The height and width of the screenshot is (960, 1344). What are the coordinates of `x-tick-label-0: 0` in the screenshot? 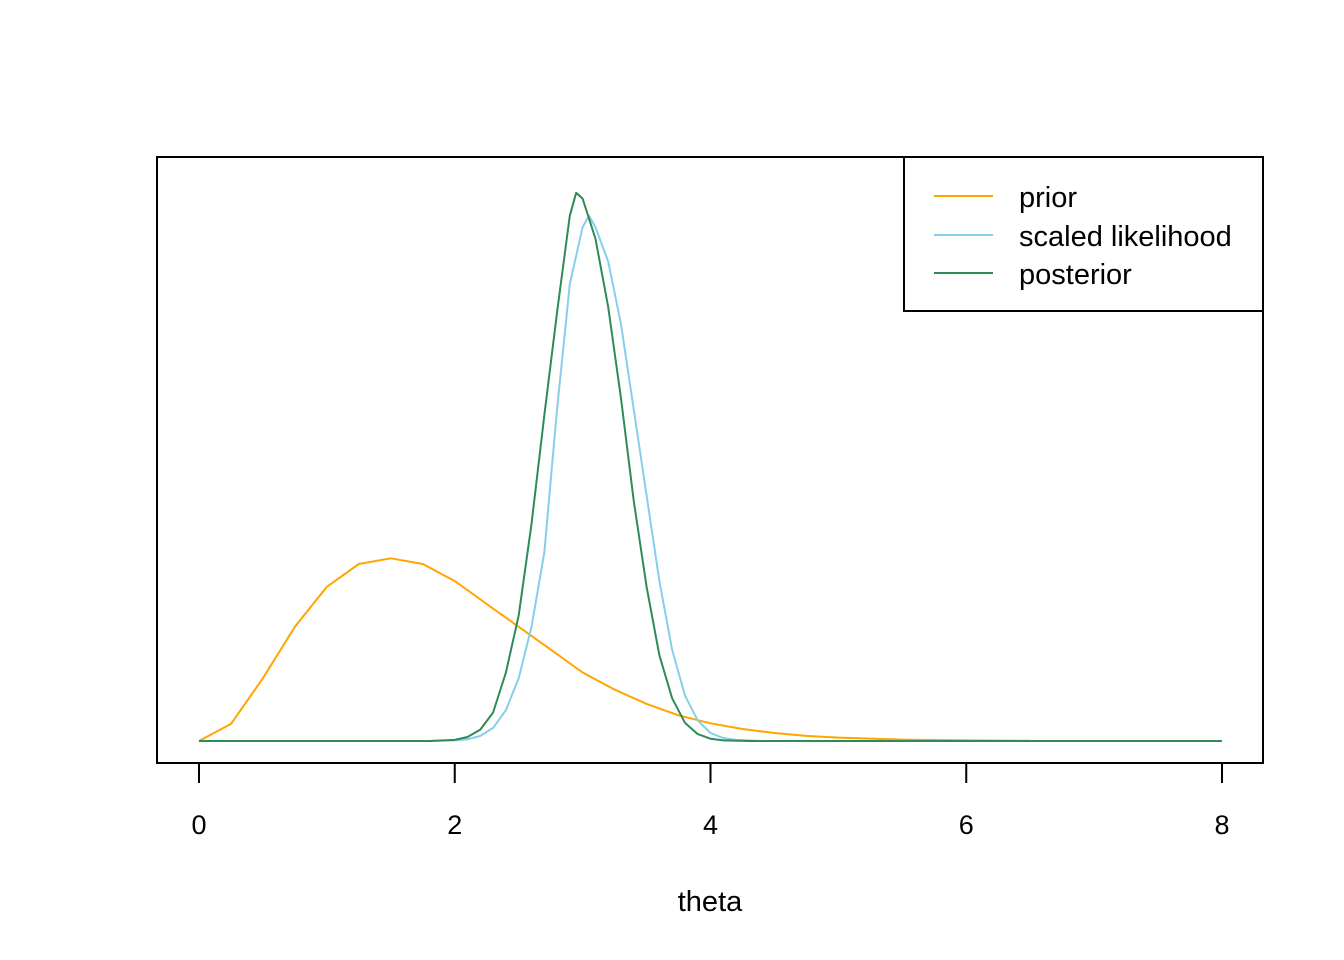 It's located at (198, 825).